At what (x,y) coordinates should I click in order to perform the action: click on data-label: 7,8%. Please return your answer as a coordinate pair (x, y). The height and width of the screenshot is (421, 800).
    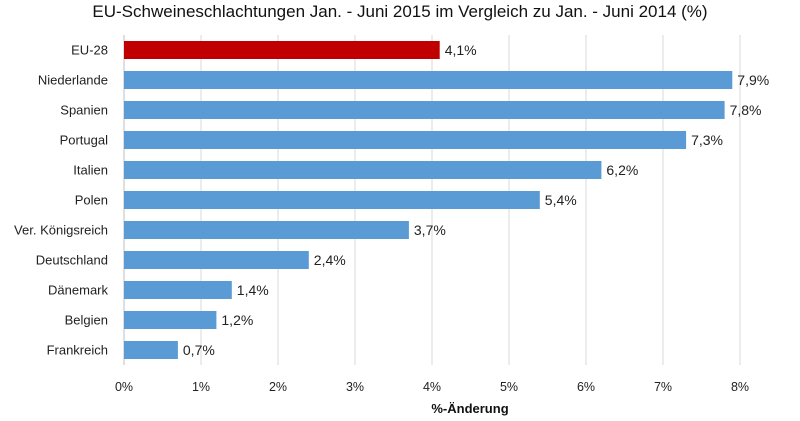
    Looking at the image, I should click on (746, 110).